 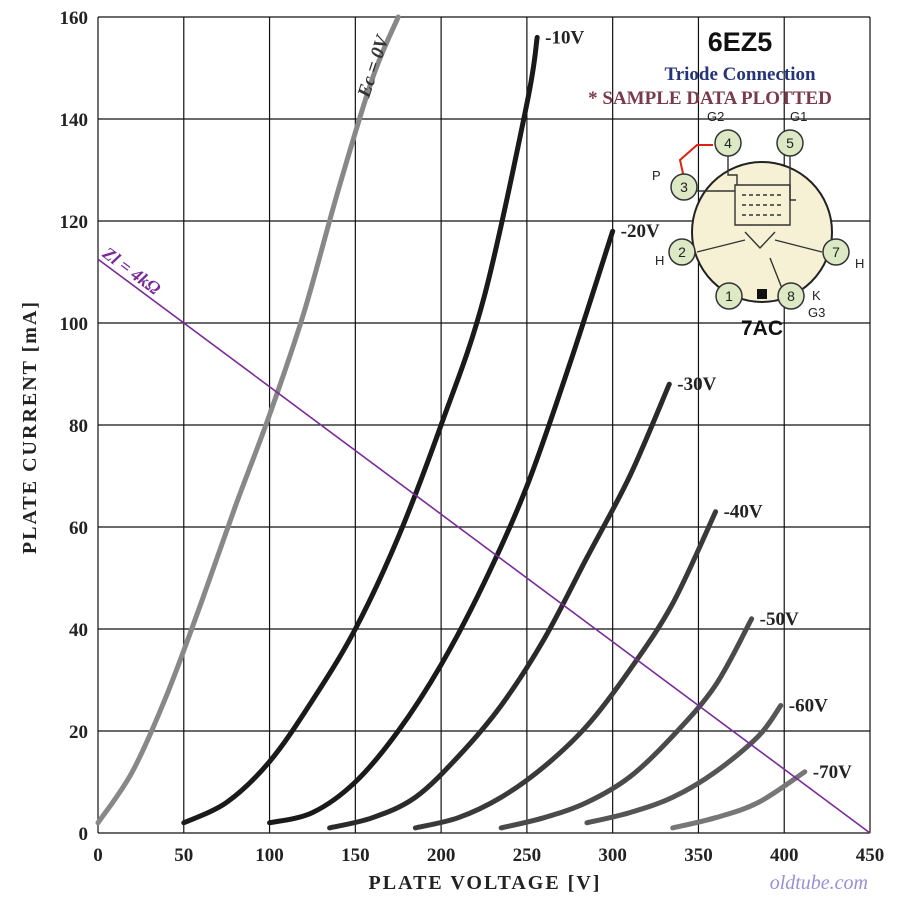 I want to click on x-tick-label: 50, so click(x=183, y=855).